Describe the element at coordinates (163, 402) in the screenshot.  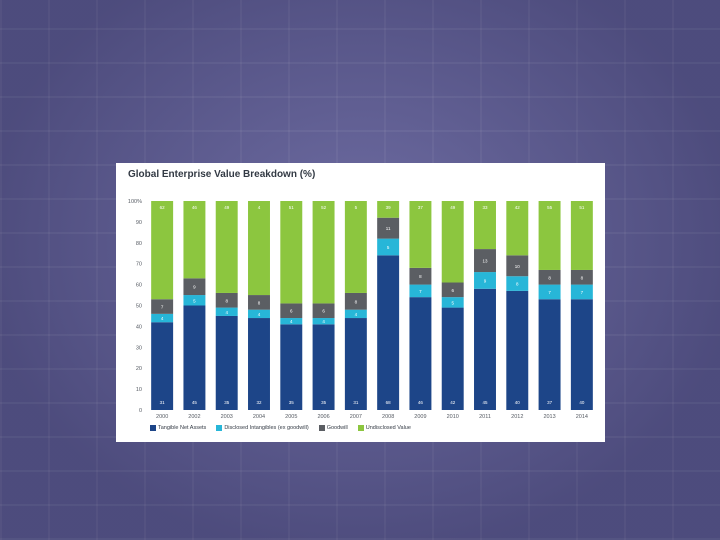
I see `data-label: 31` at that location.